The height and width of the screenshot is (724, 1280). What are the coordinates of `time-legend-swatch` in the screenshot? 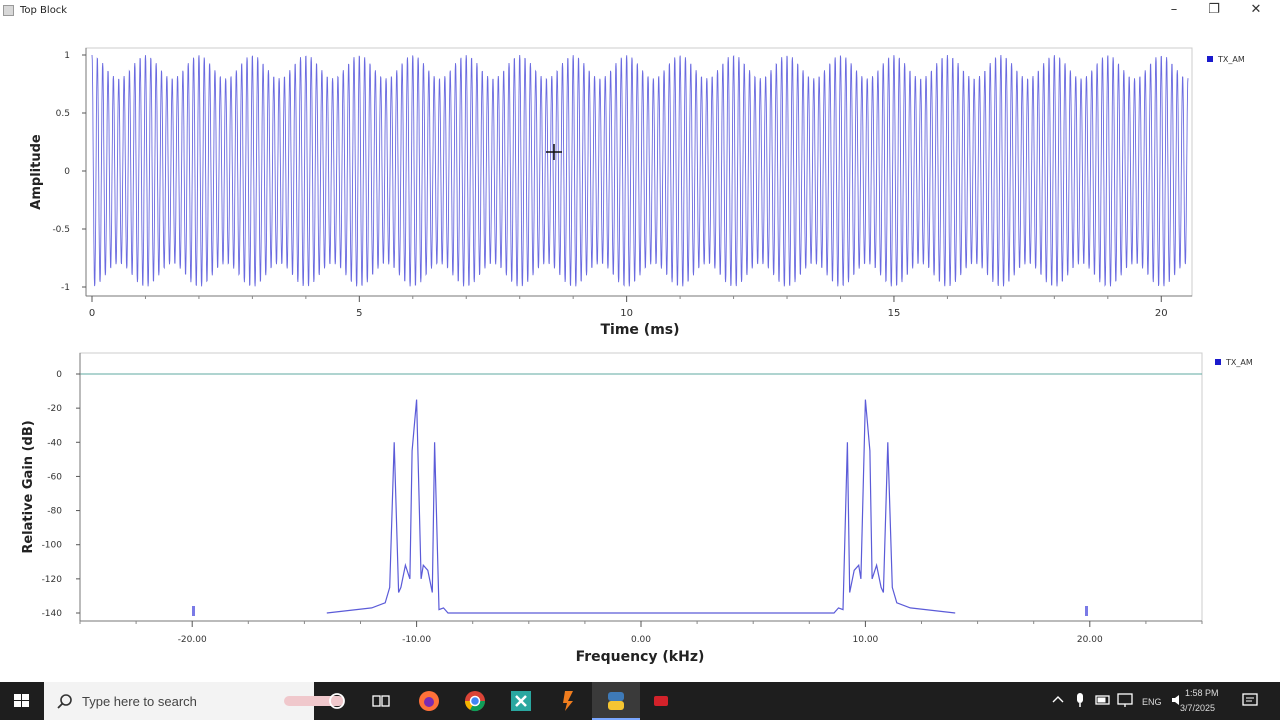 It's located at (1210, 59).